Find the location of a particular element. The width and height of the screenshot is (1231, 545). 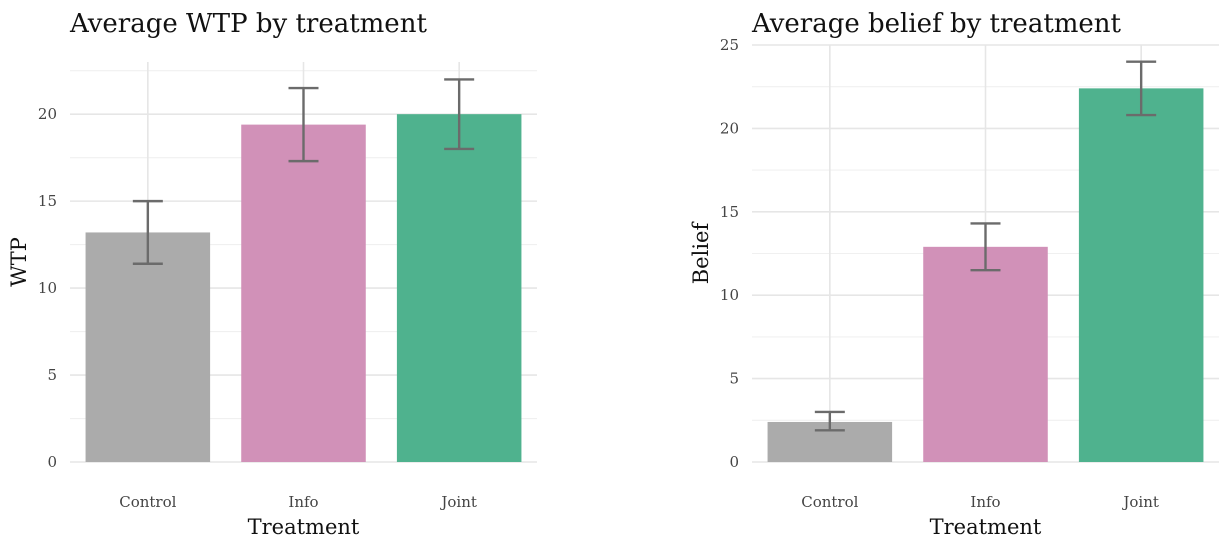

y-tick-label: 25 is located at coordinates (729, 45).